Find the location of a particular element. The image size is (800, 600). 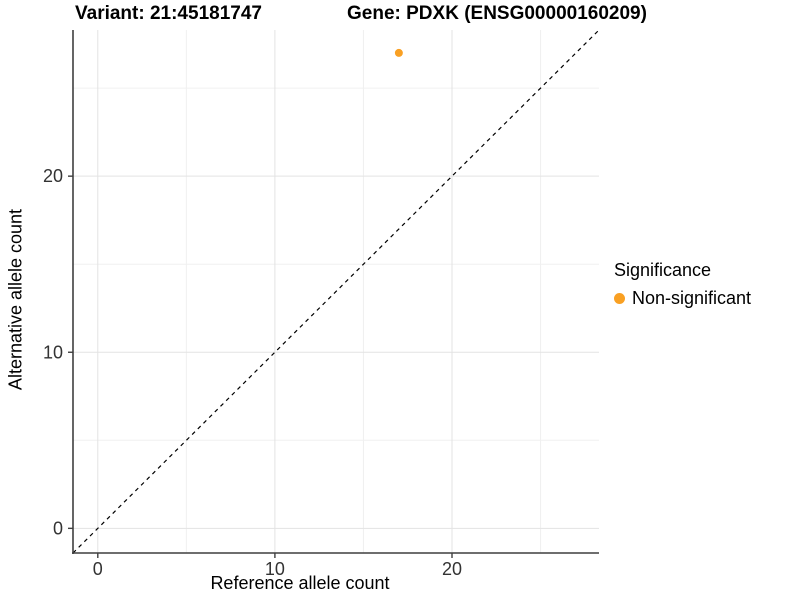

x-tick-label: 20 is located at coordinates (452, 569).